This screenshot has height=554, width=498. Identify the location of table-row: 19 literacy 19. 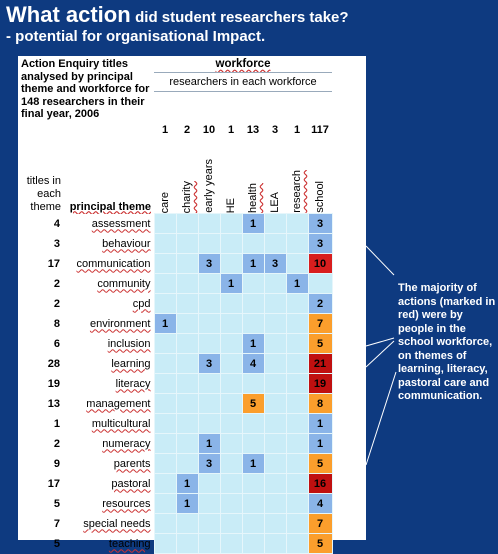
(175, 383).